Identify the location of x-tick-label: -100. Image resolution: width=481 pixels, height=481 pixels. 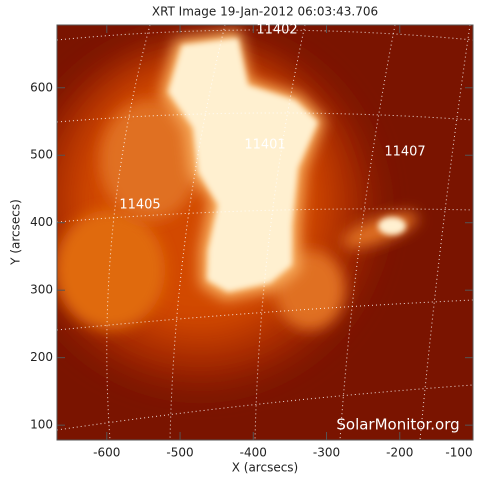
(458, 453).